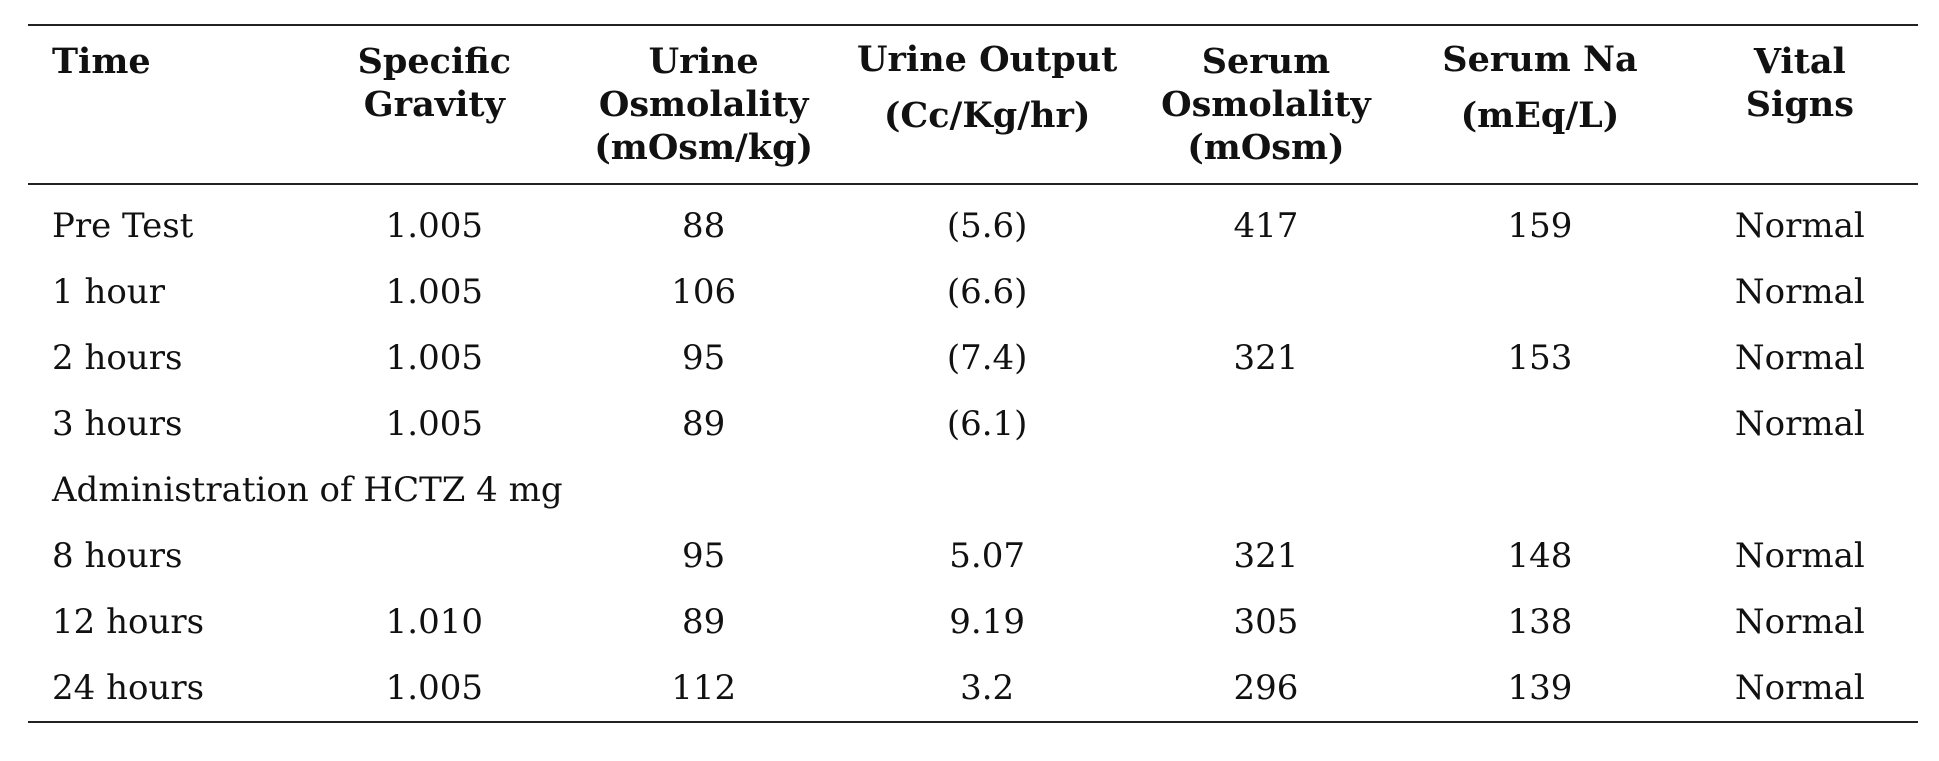 The width and height of the screenshot is (1939, 761). I want to click on cell-specific-gravity: 1.010, so click(434, 622).